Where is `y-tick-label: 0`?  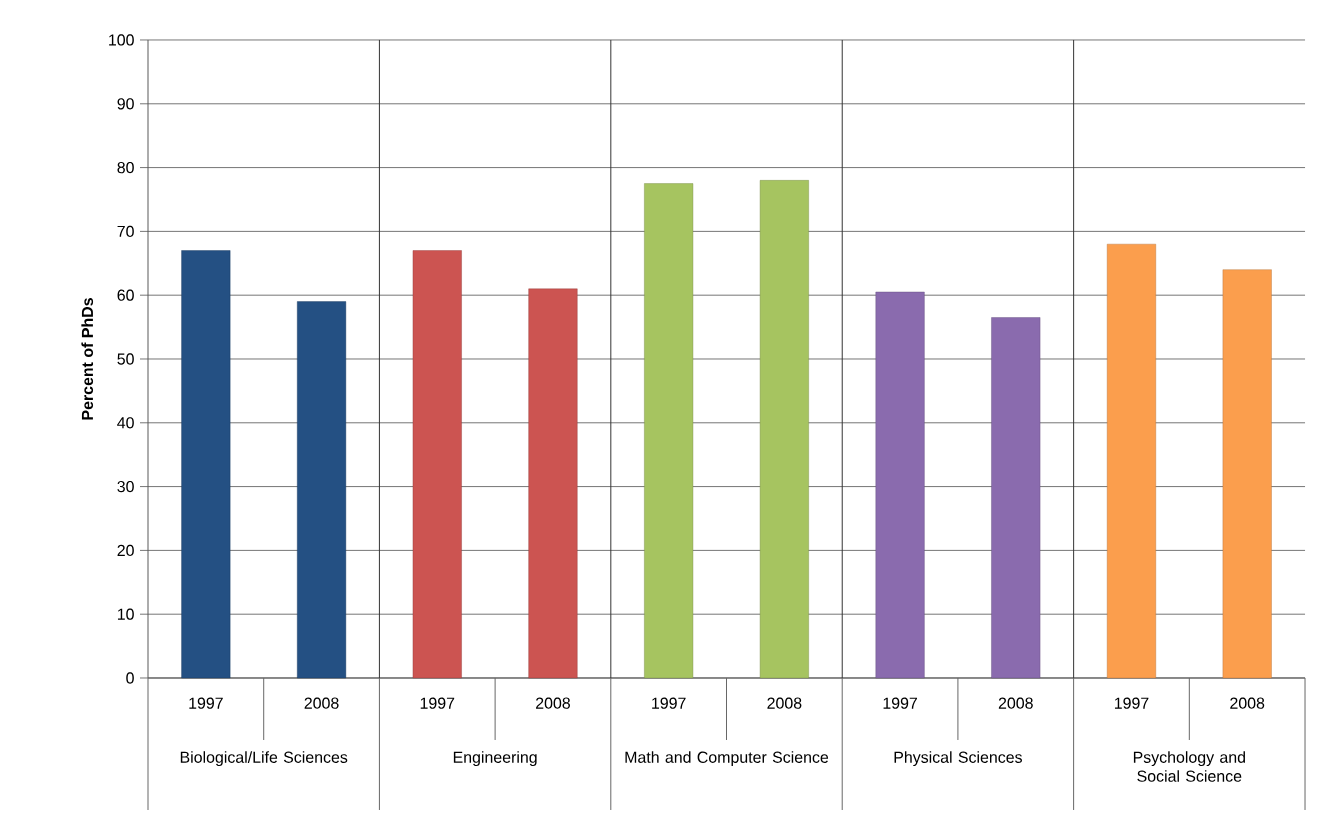
y-tick-label: 0 is located at coordinates (130, 678).